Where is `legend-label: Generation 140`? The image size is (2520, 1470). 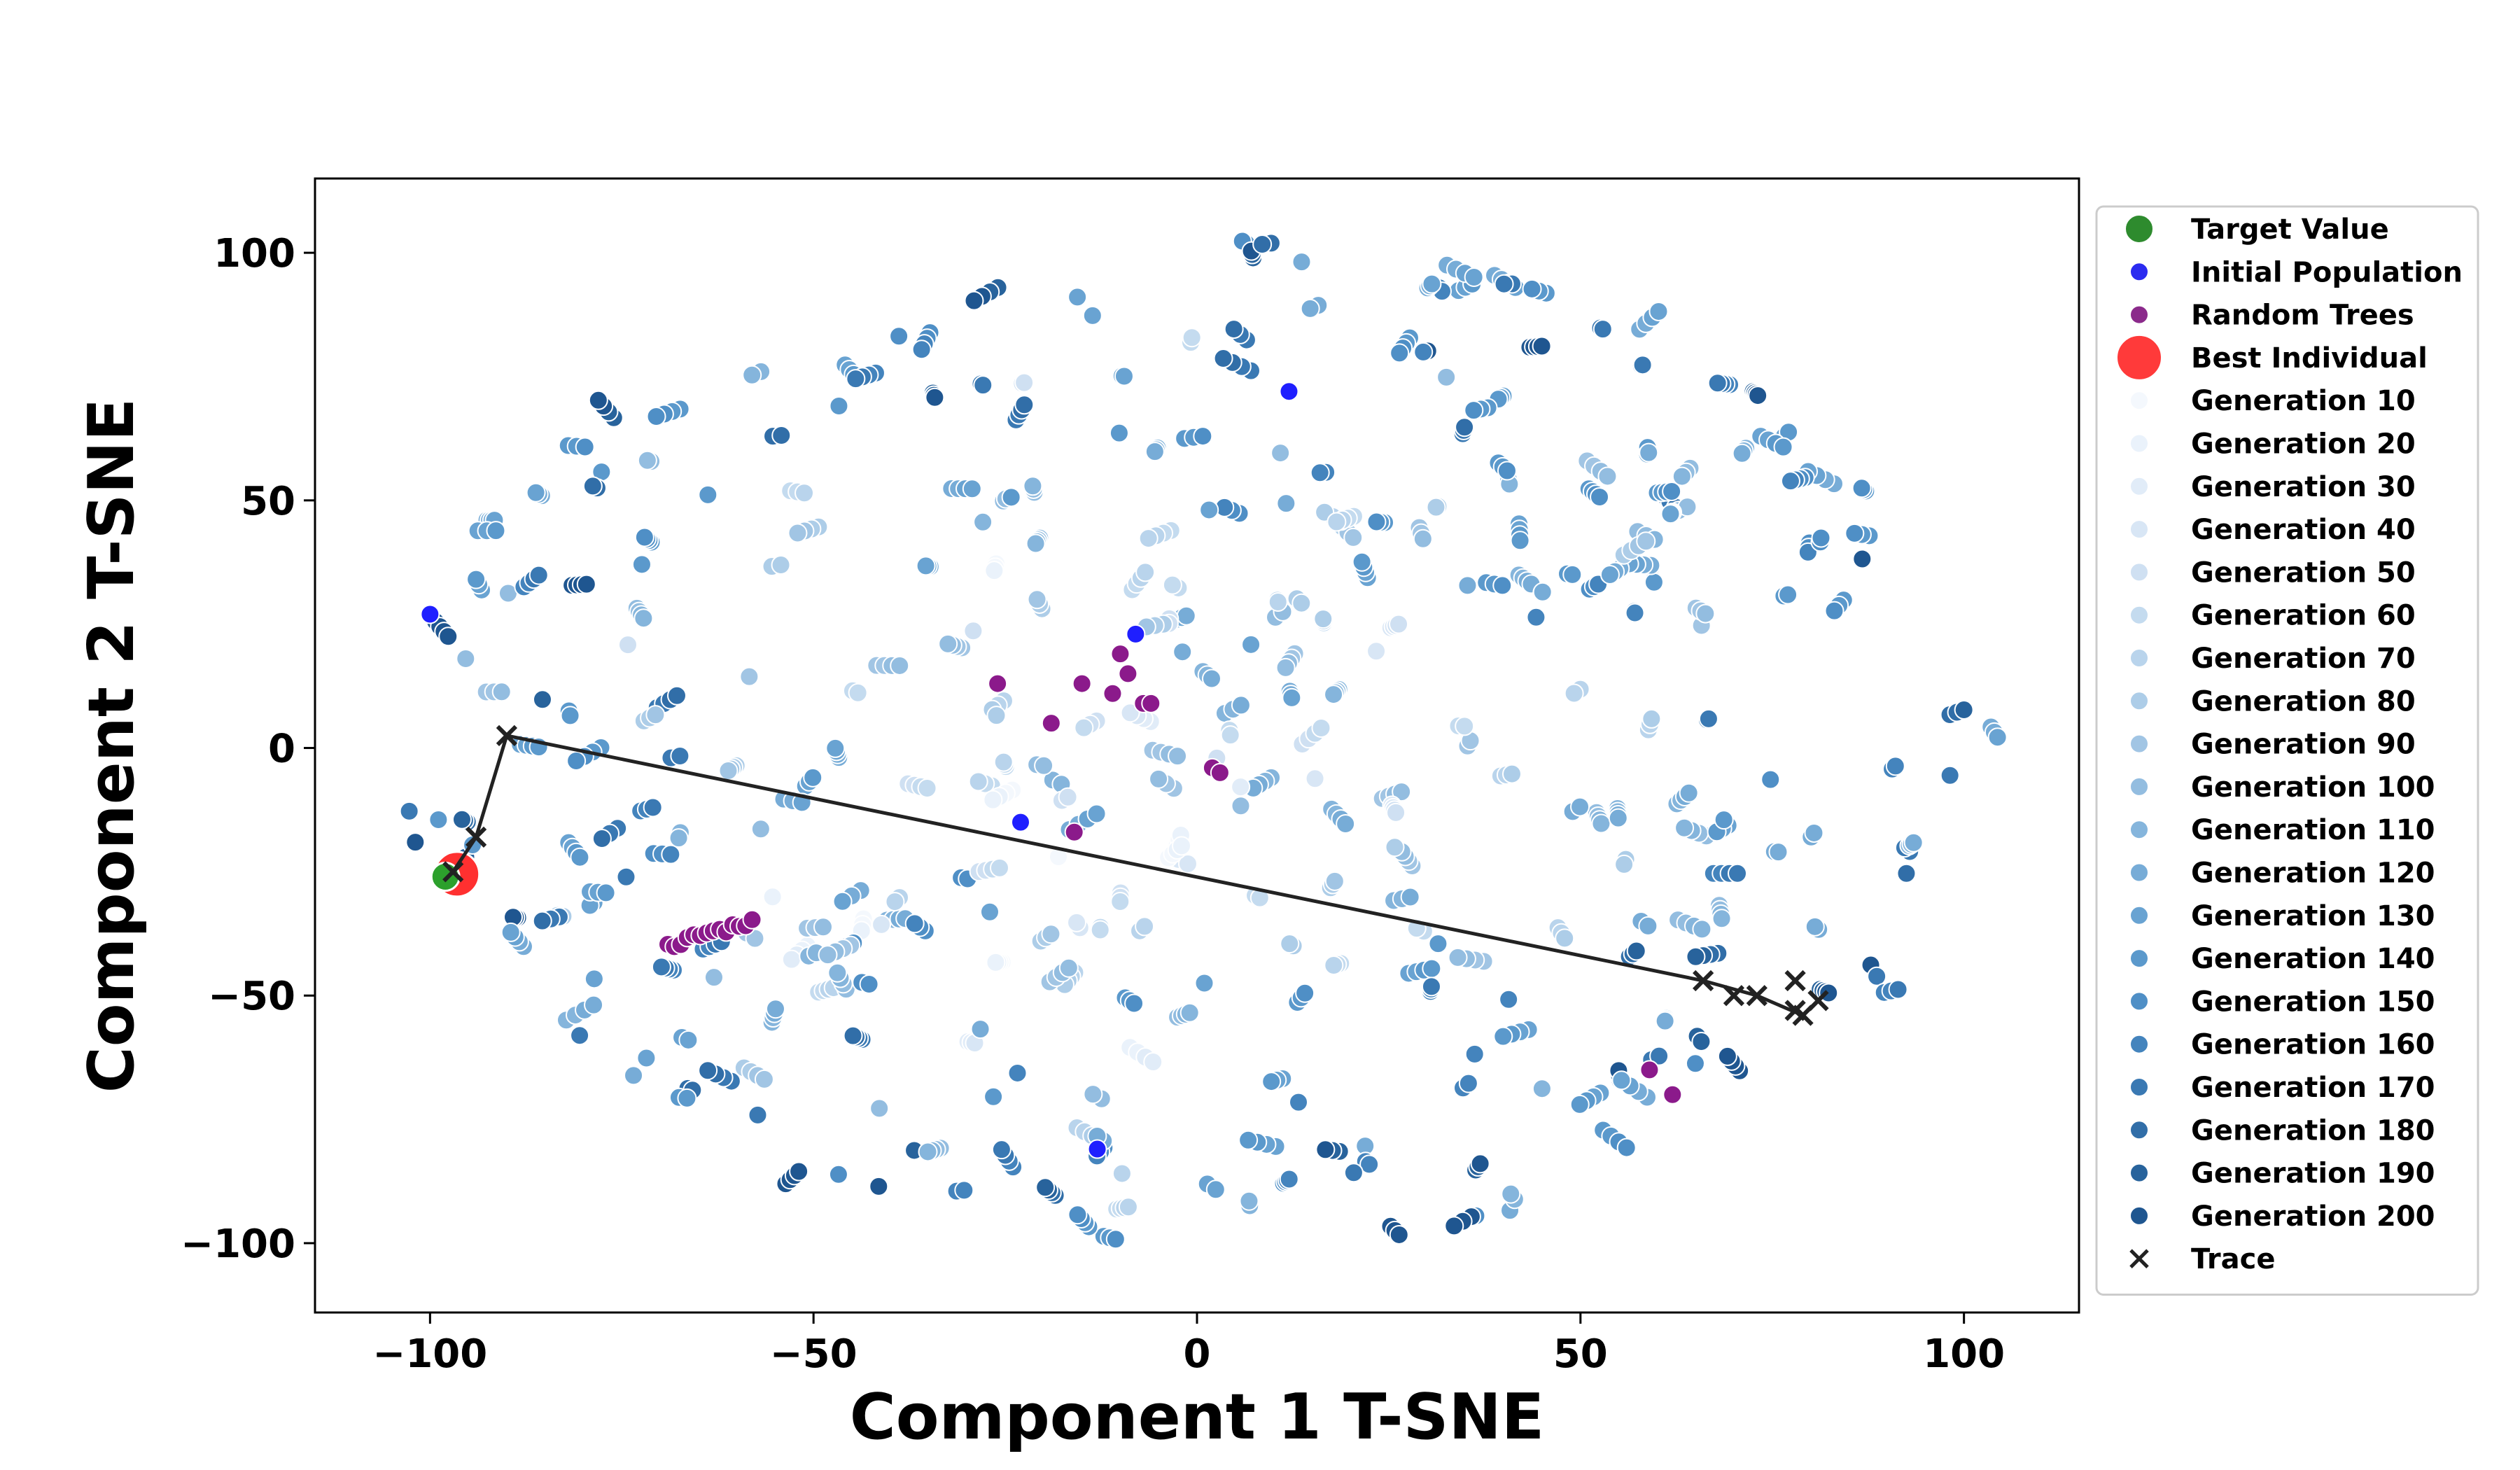 legend-label: Generation 140 is located at coordinates (2313, 959).